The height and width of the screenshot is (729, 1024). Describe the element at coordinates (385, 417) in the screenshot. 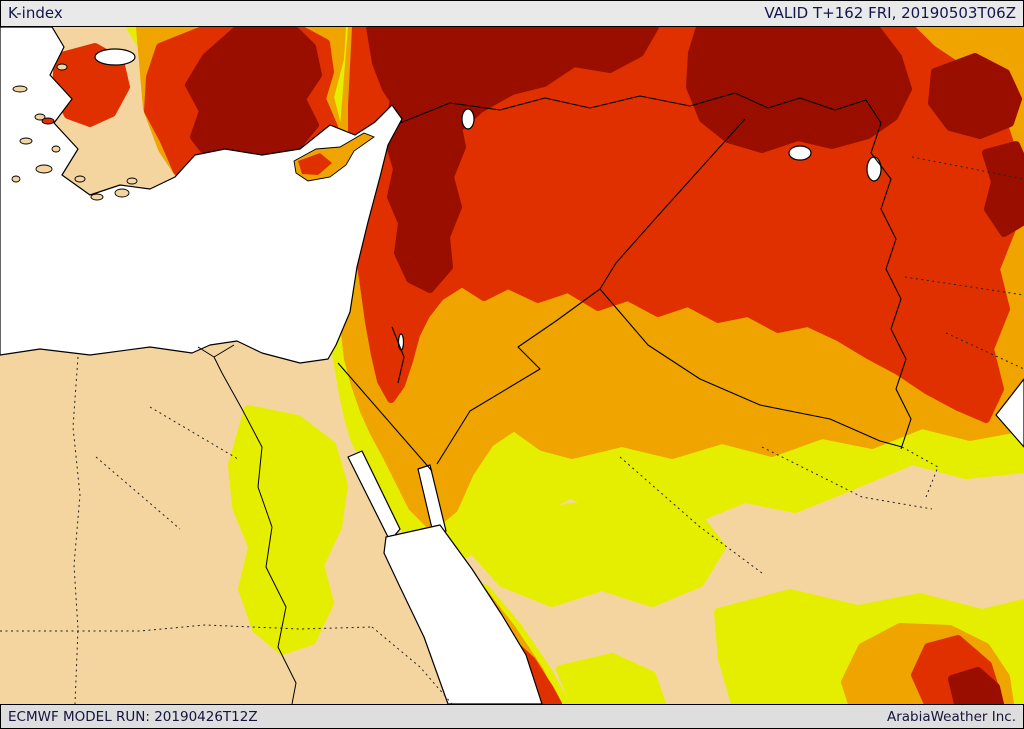

I see `border-egypt-israel-sinai` at that location.